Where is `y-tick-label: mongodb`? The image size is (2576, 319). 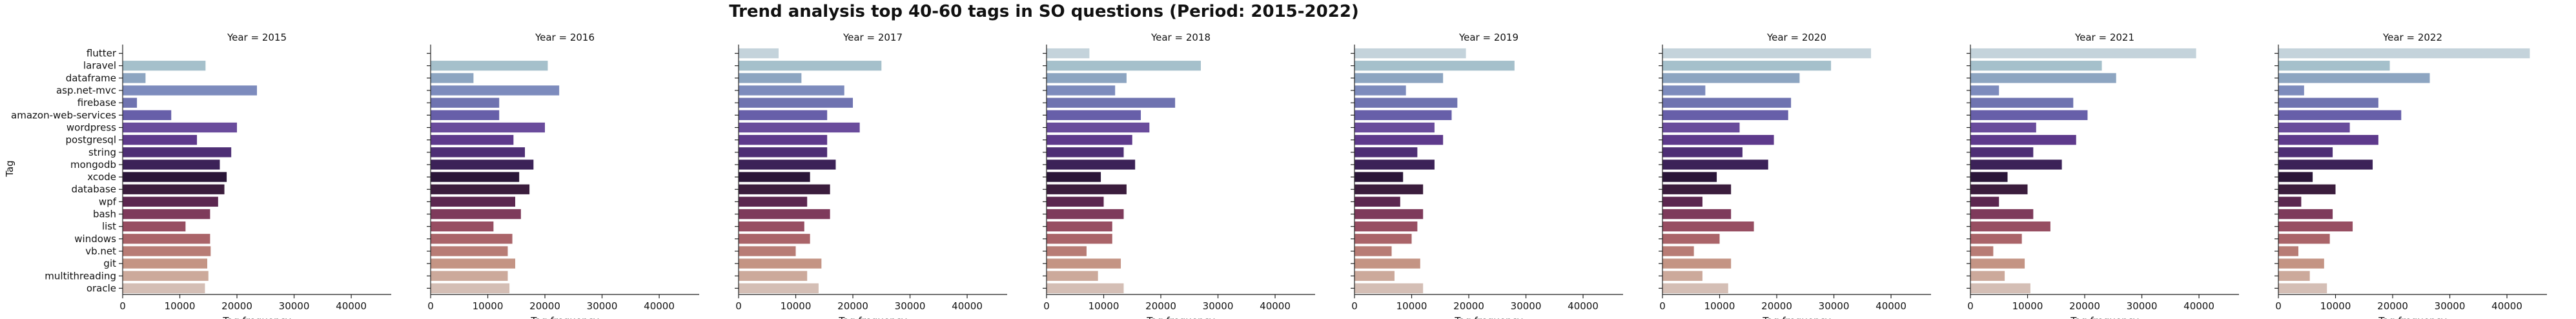 y-tick-label: mongodb is located at coordinates (93, 165).